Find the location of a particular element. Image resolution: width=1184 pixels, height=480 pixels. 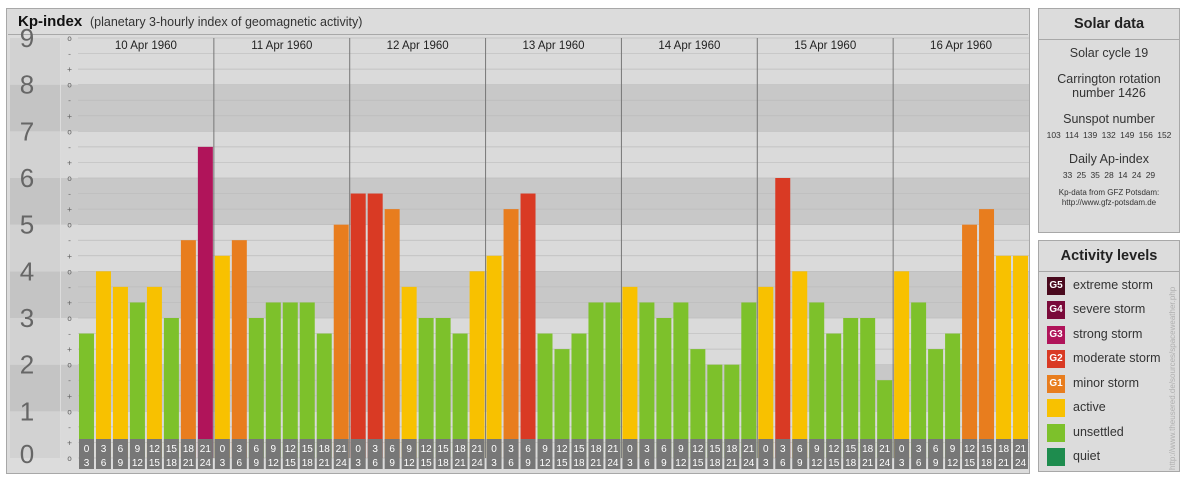

ap-index-title: Daily Ap-index is located at coordinates (1109, 159).